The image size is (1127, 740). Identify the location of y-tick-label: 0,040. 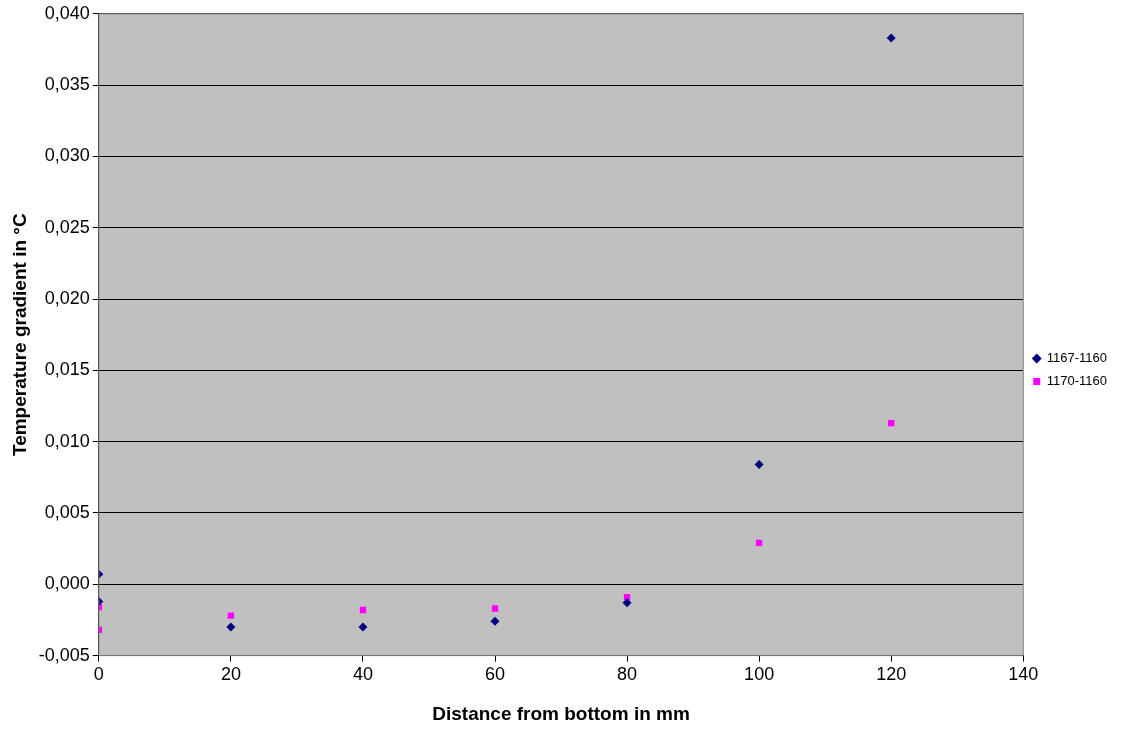
(67, 12).